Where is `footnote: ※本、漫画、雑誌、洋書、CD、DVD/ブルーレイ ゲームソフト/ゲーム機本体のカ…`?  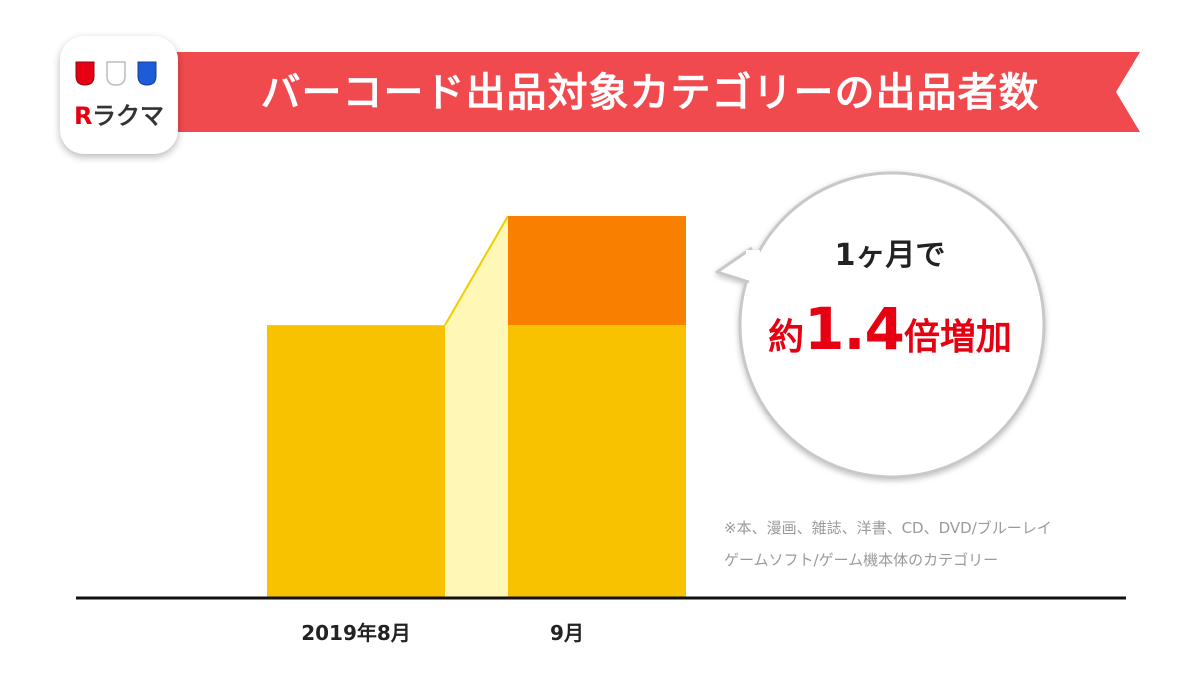
footnote: ※本、漫画、雑誌、洋書、CD、DVD/ブルーレイ ゲームソフト/ゲーム機本体のカ… is located at coordinates (939, 544).